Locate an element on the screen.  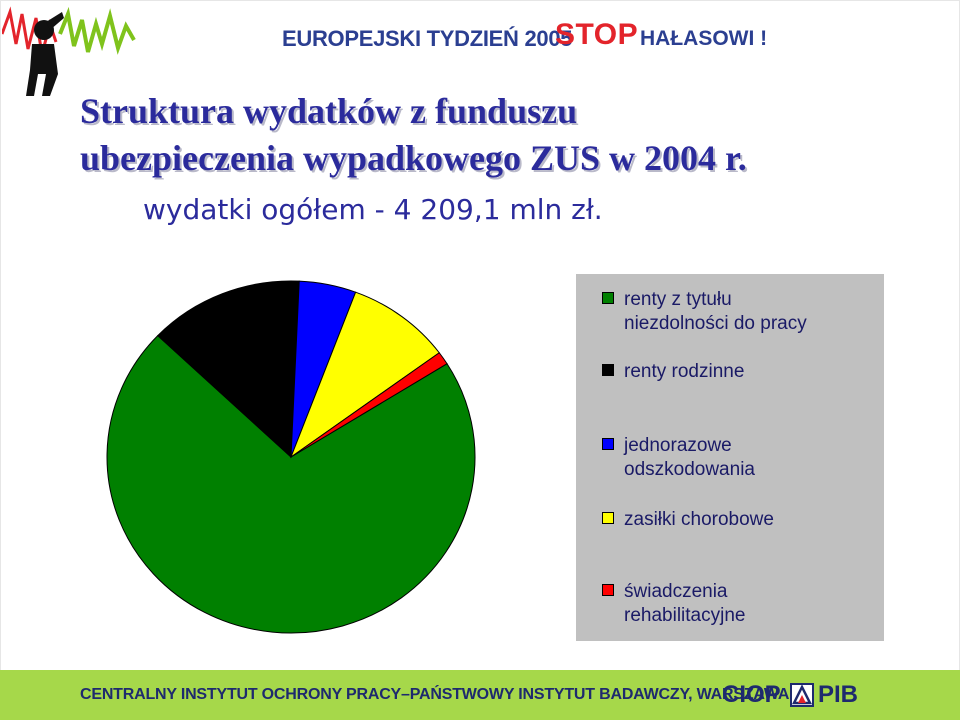
stop-word: STOP is located at coordinates (597, 34).